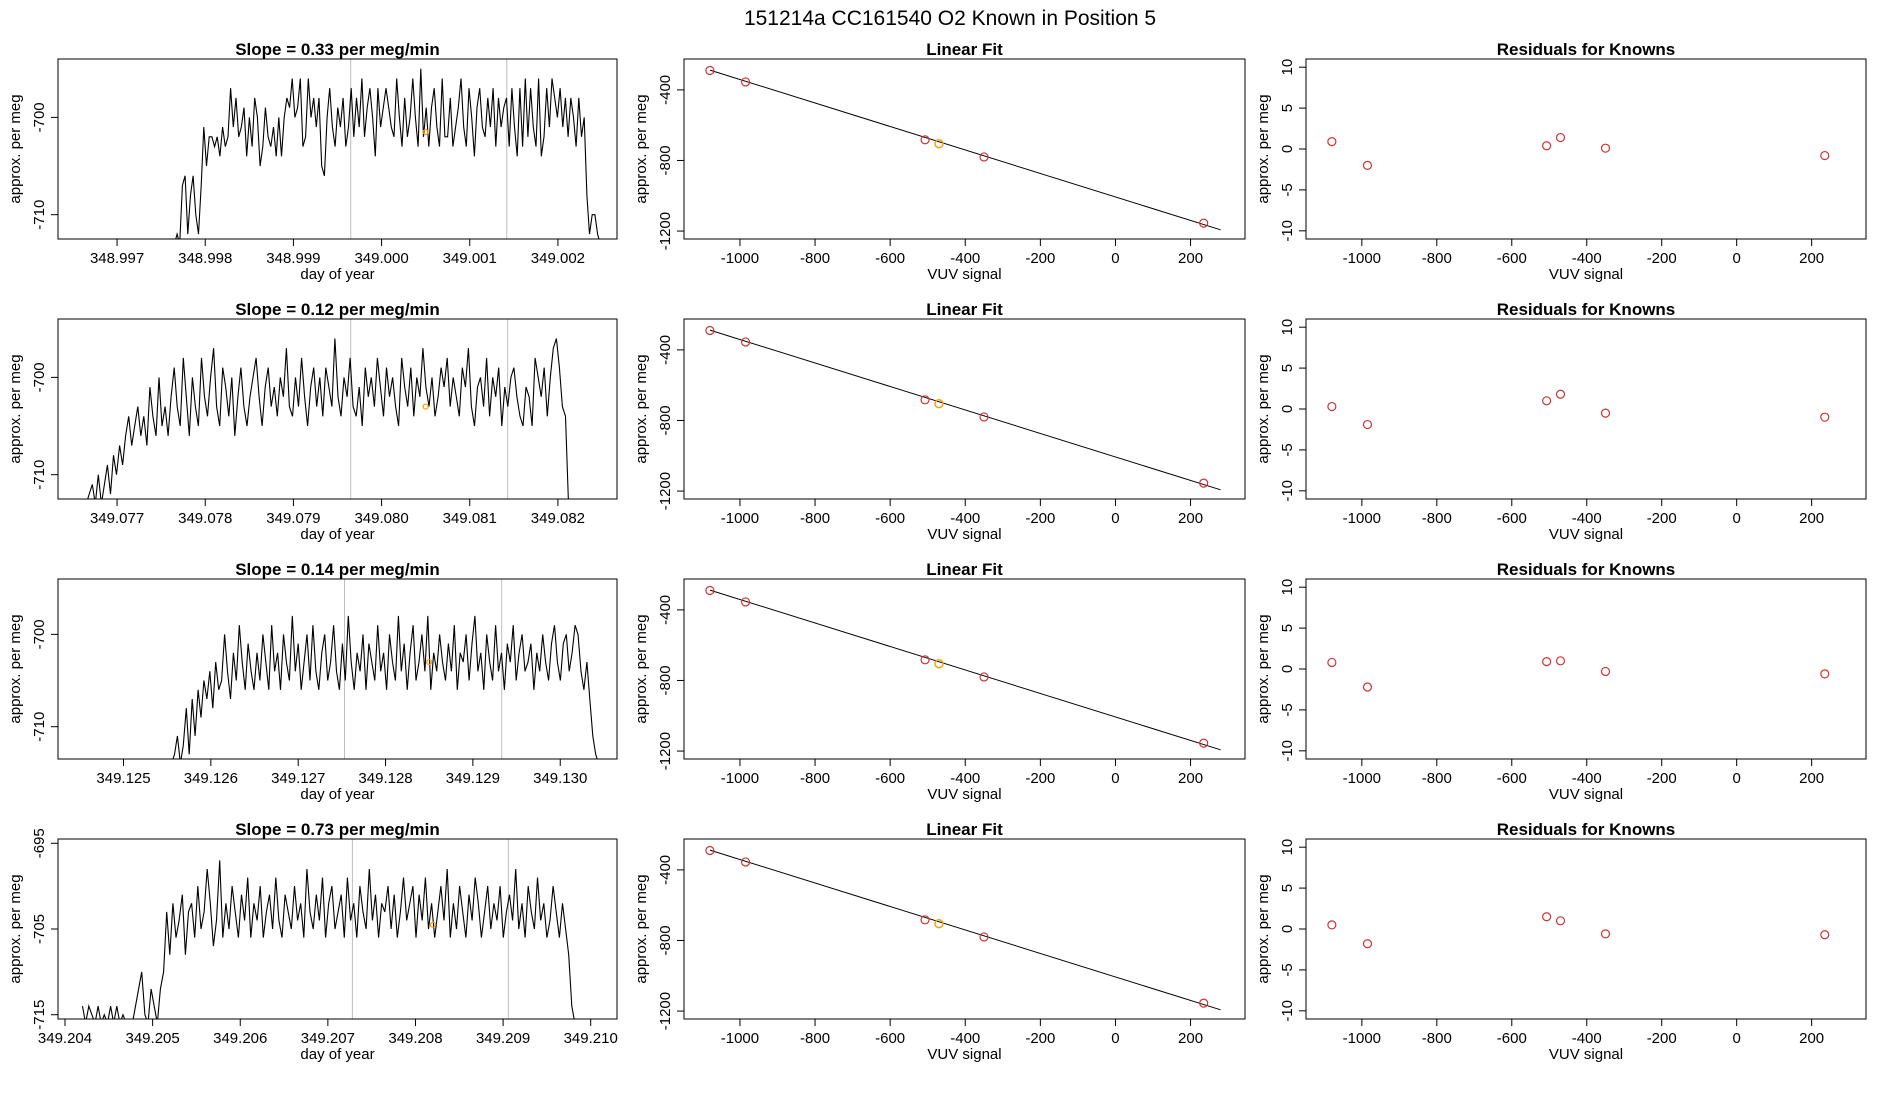 The image size is (1900, 1100). Describe the element at coordinates (337, 569) in the screenshot. I see `timeseries-3-title: Slope = 0.14 per meg/min` at that location.